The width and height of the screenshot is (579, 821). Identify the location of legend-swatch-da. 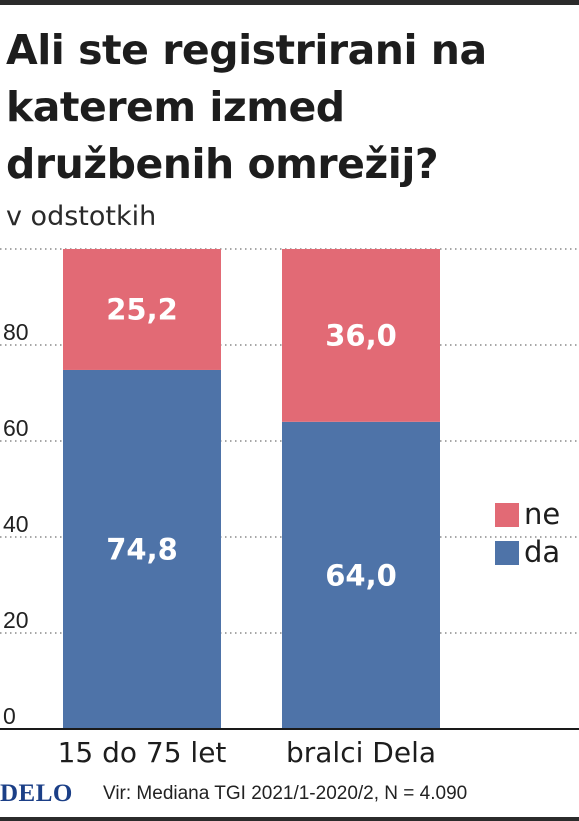
(507, 553).